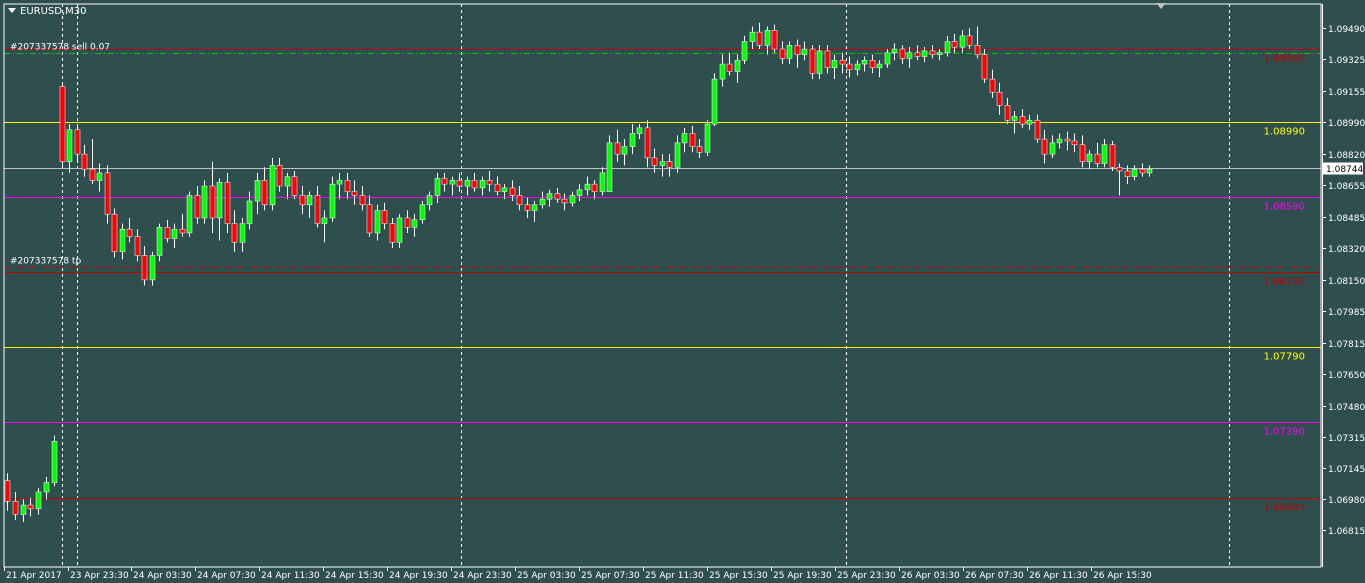 The image size is (1365, 583). Describe the element at coordinates (12, 10) in the screenshot. I see `triangle-down-icon` at that location.